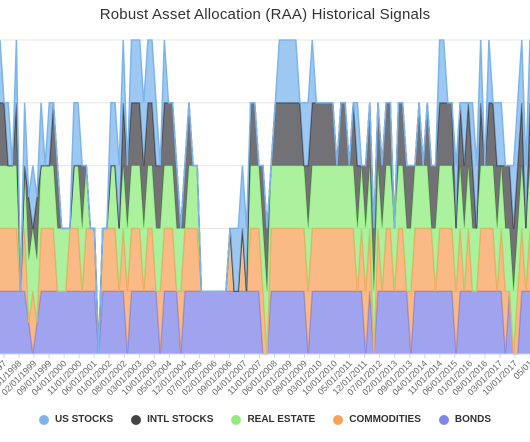  Describe the element at coordinates (473, 419) in the screenshot. I see `legend-label-bonds: BONDS` at that location.